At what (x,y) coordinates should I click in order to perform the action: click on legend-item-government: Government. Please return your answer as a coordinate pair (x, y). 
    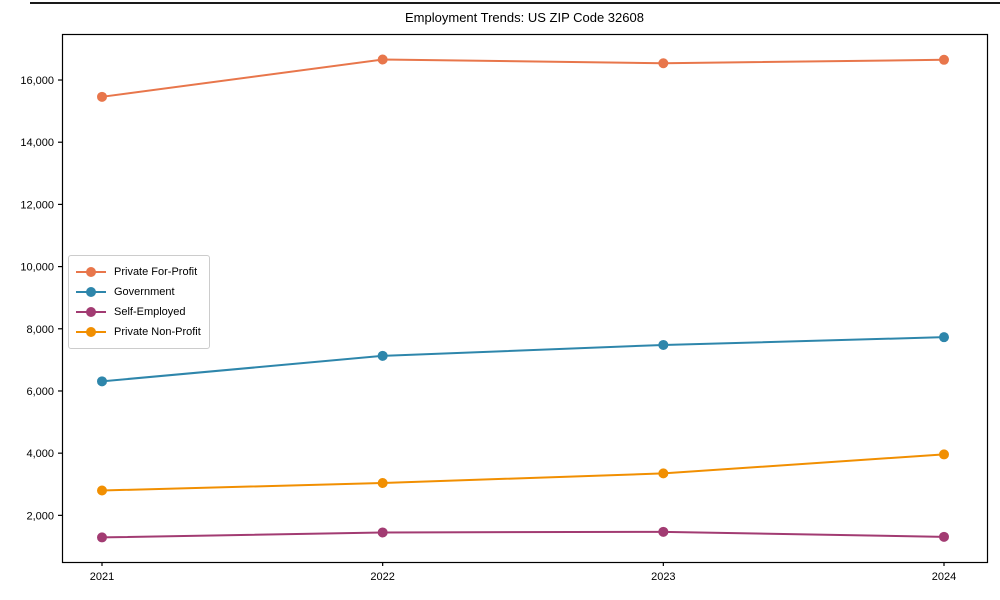
    Looking at the image, I should click on (138, 292).